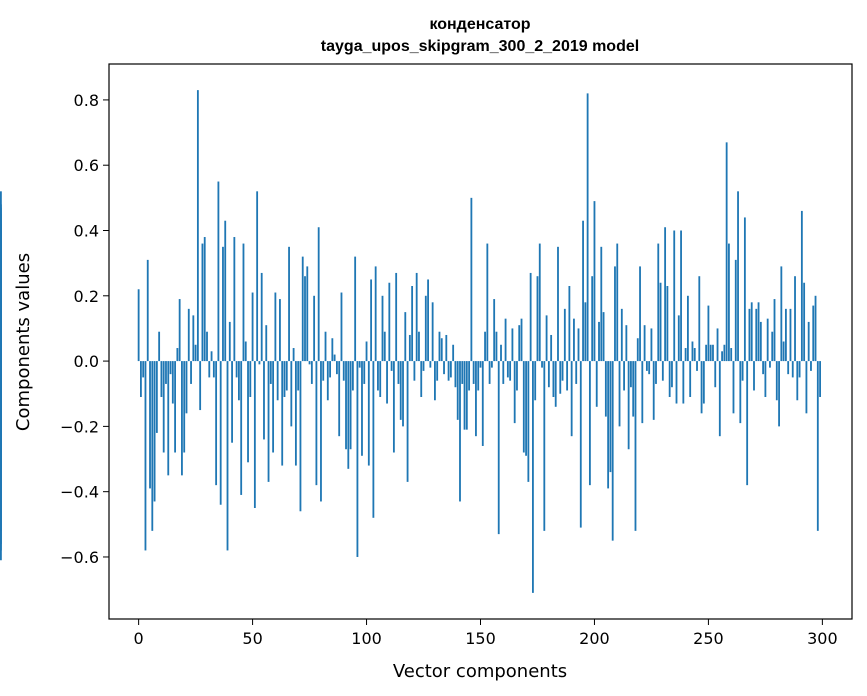 The width and height of the screenshot is (867, 696). Describe the element at coordinates (252, 638) in the screenshot. I see `x-tick-label: 50` at that location.